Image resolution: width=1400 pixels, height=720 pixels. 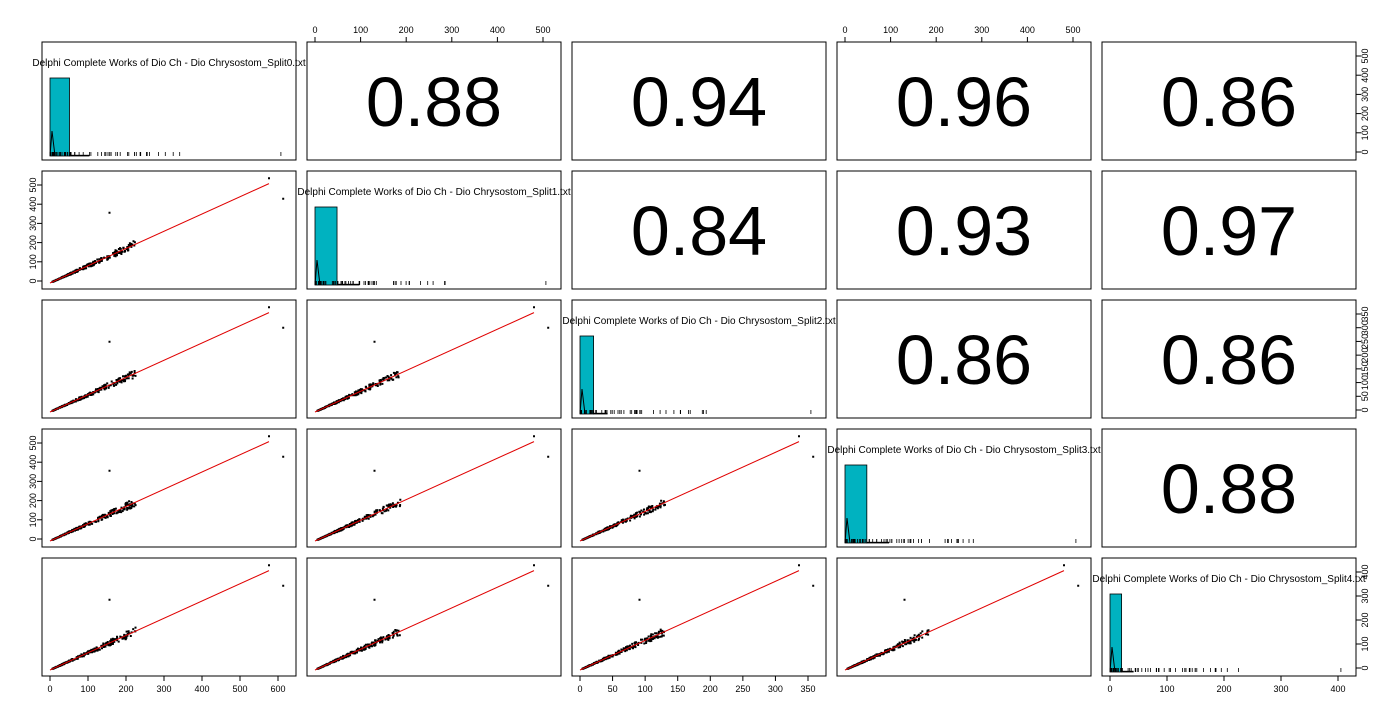 What do you see at coordinates (33, 261) in the screenshot?
I see `left-tick-label-1-1: 100` at bounding box center [33, 261].